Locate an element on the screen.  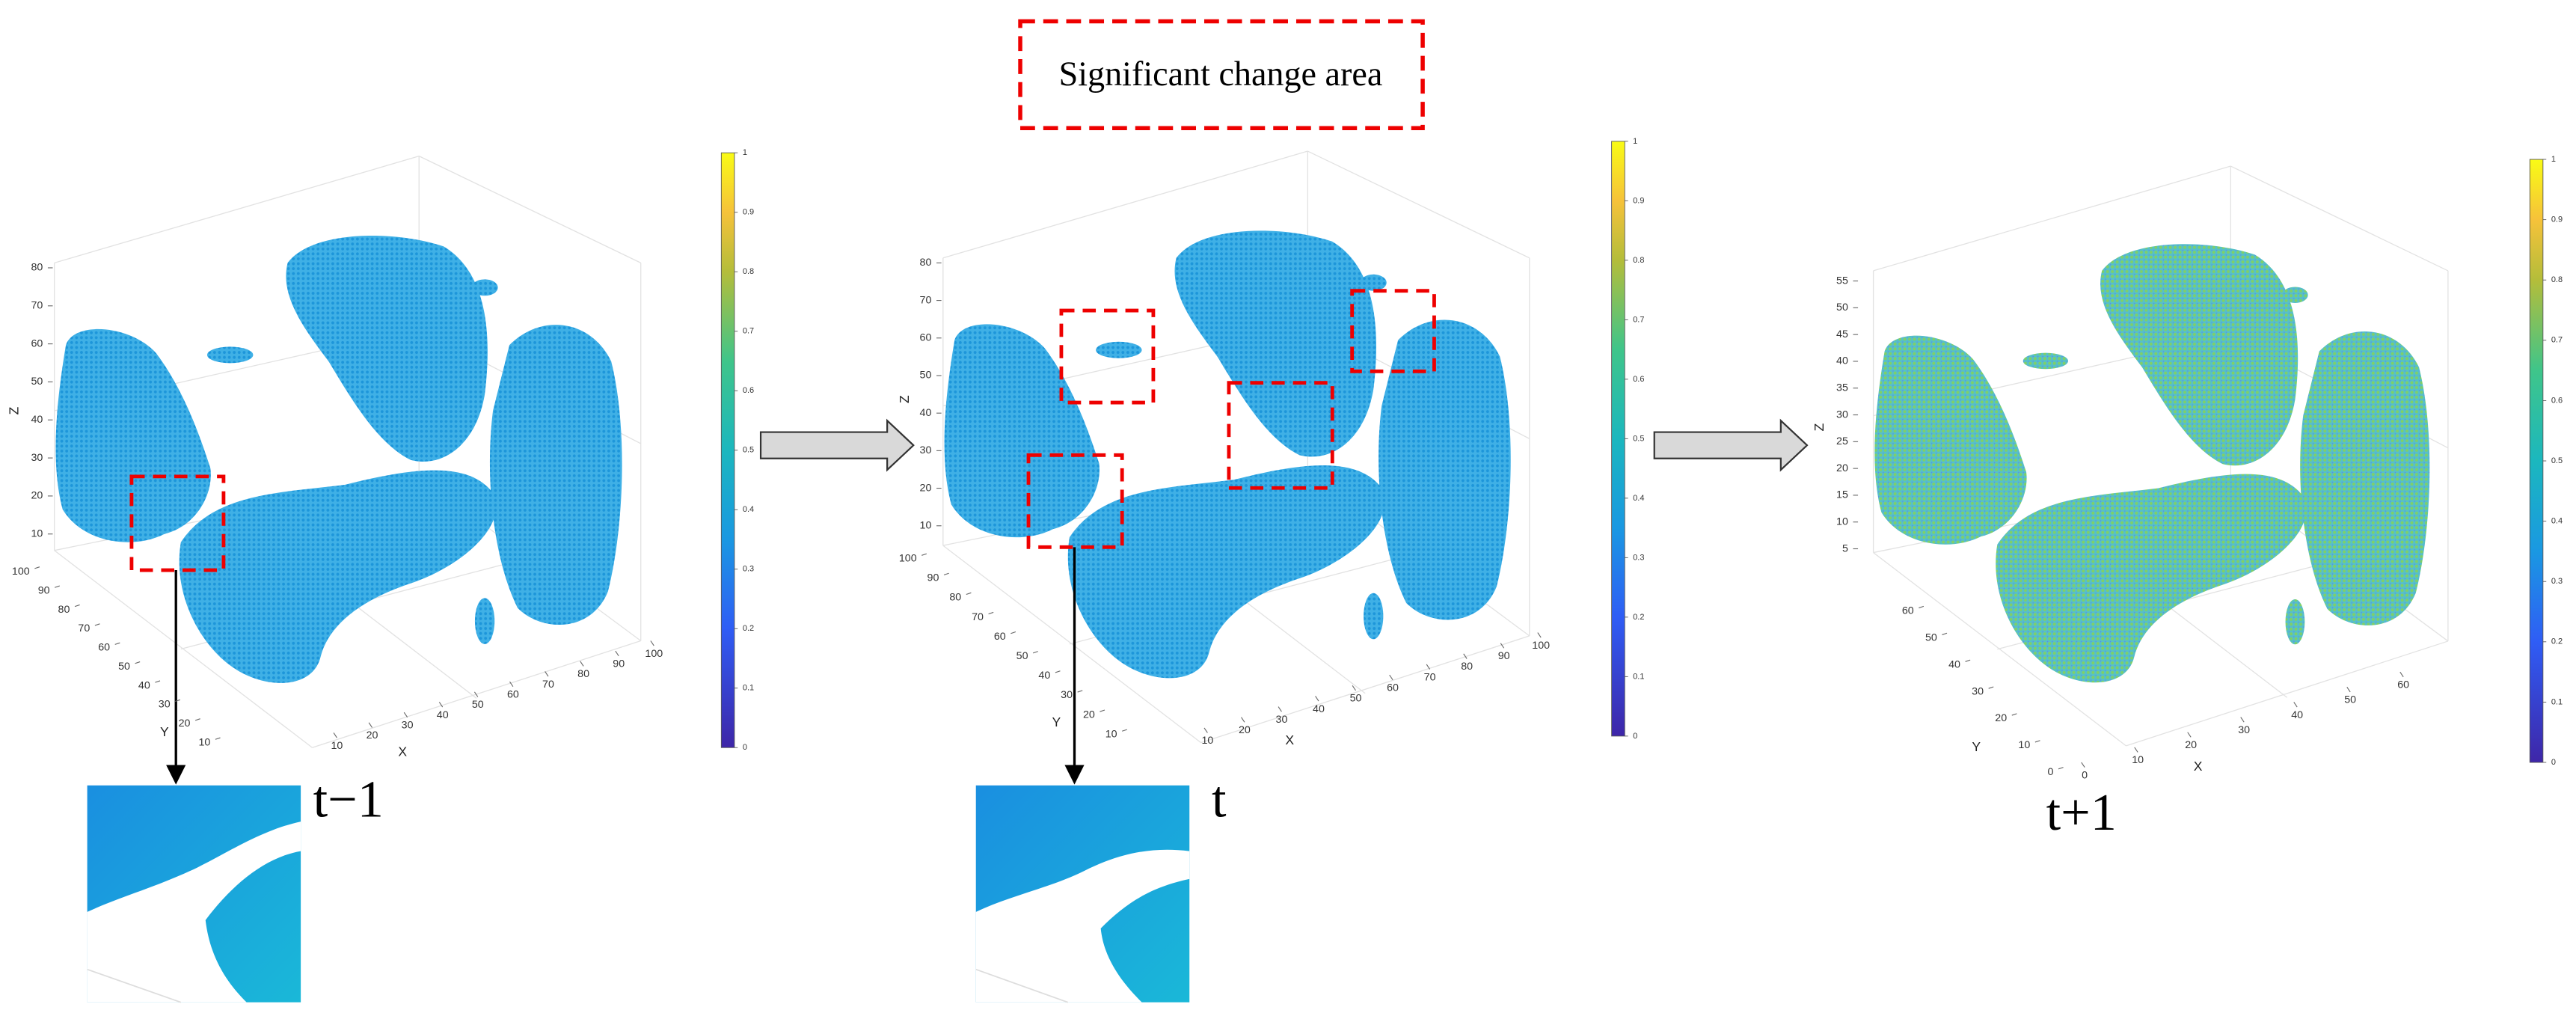
z-tick-label: 5 is located at coordinates (1845, 548).